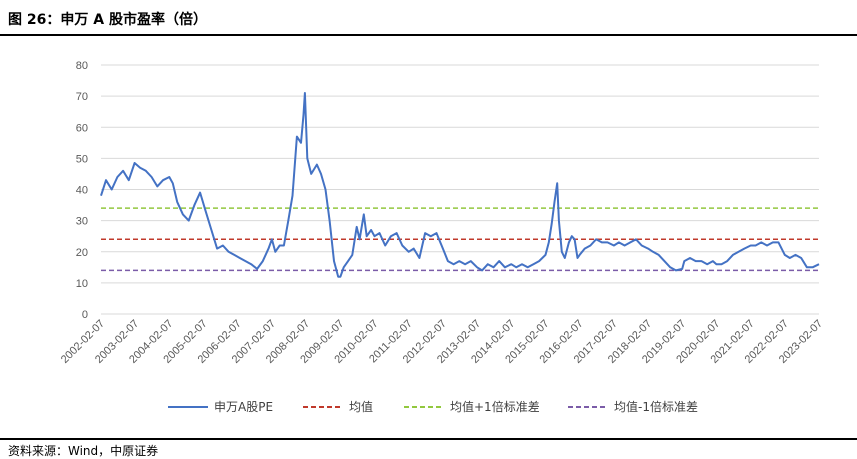  What do you see at coordinates (82, 284) in the screenshot?
I see `y-tick-label: 10` at bounding box center [82, 284].